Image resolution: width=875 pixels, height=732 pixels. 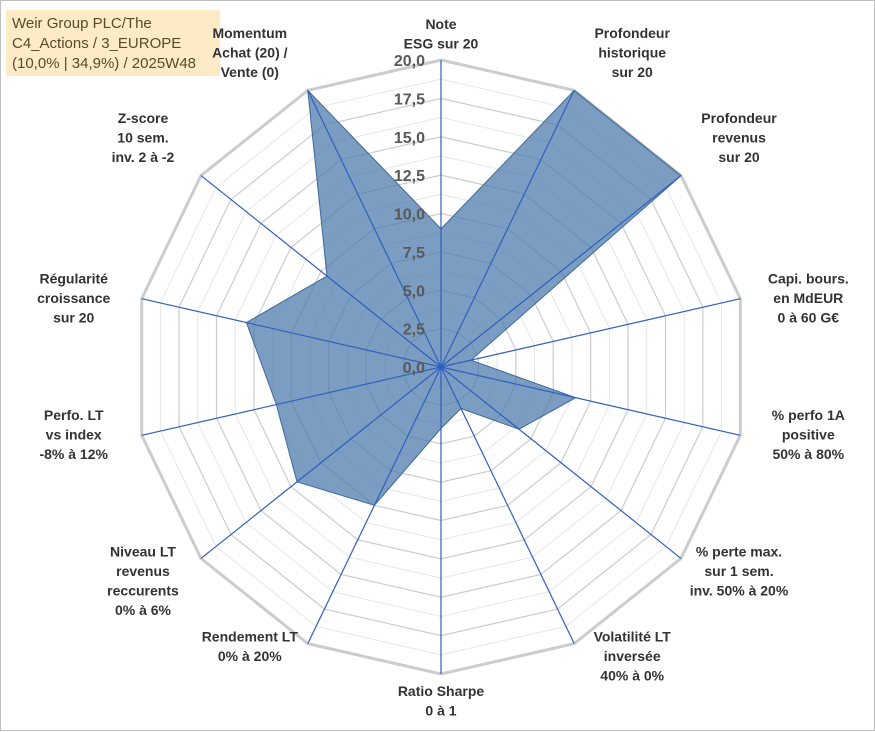 I want to click on title-line-2: C4_Actions / 3_EUROPE, so click(x=97, y=43).